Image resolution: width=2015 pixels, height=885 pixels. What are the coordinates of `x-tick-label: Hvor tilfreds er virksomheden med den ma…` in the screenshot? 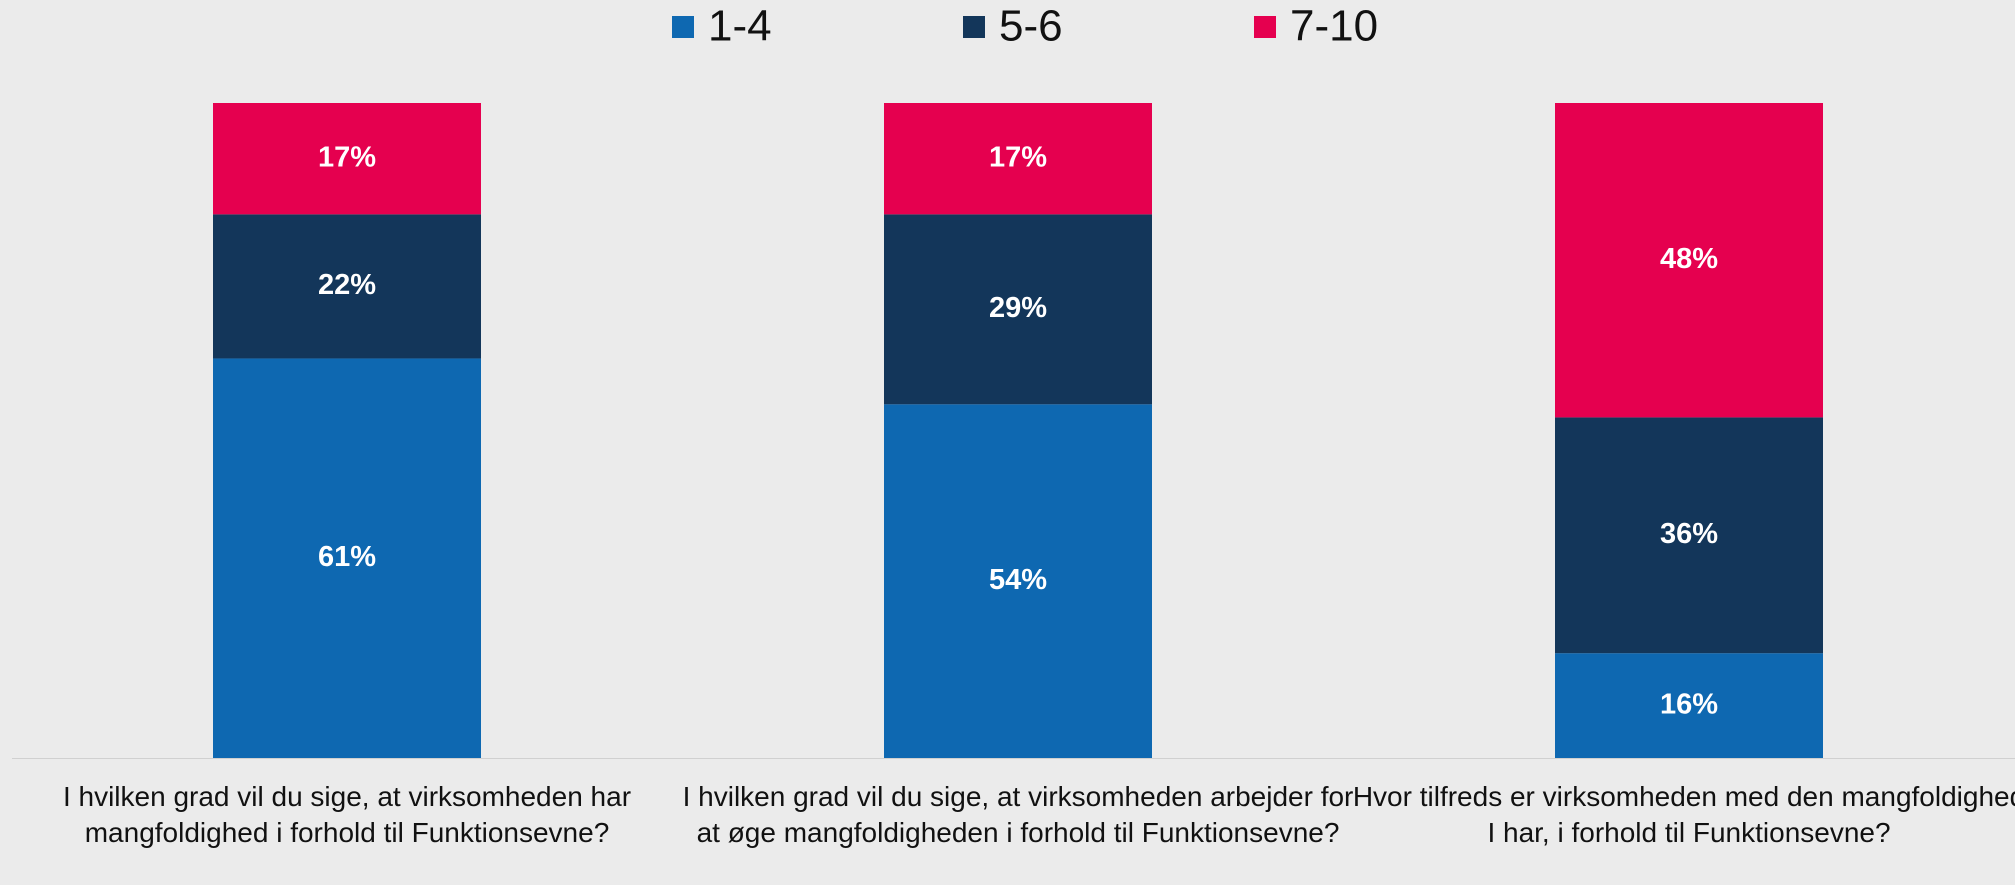 It's located at (1683, 814).